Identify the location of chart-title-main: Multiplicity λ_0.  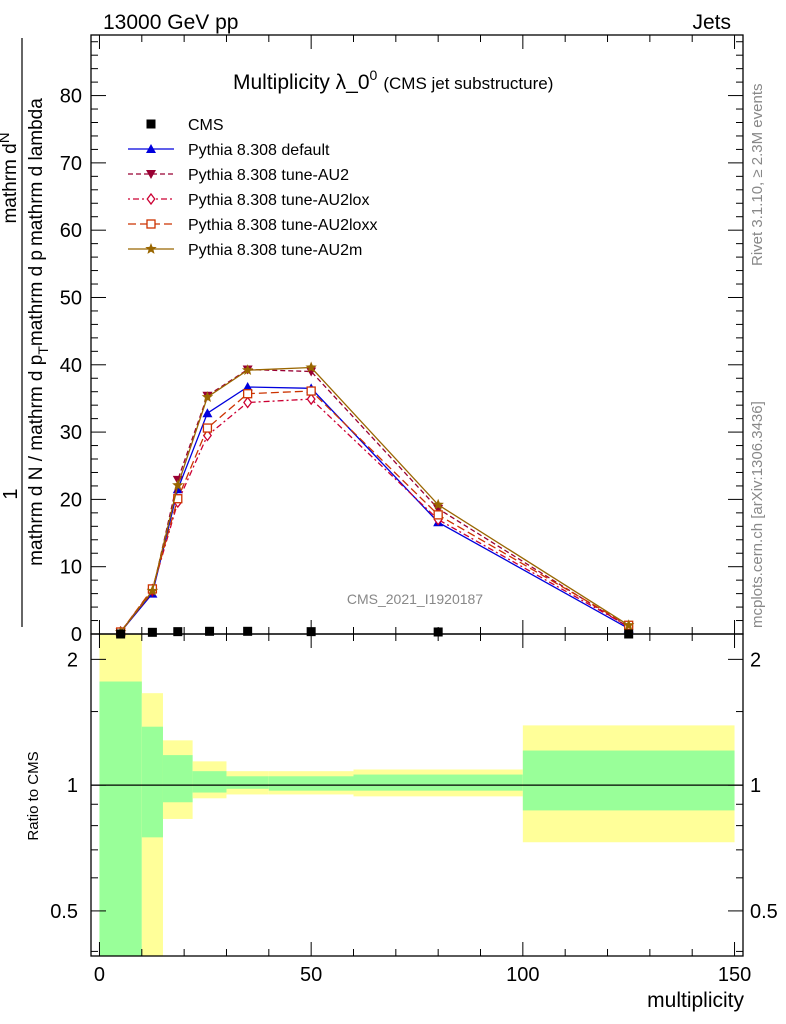
(301, 82).